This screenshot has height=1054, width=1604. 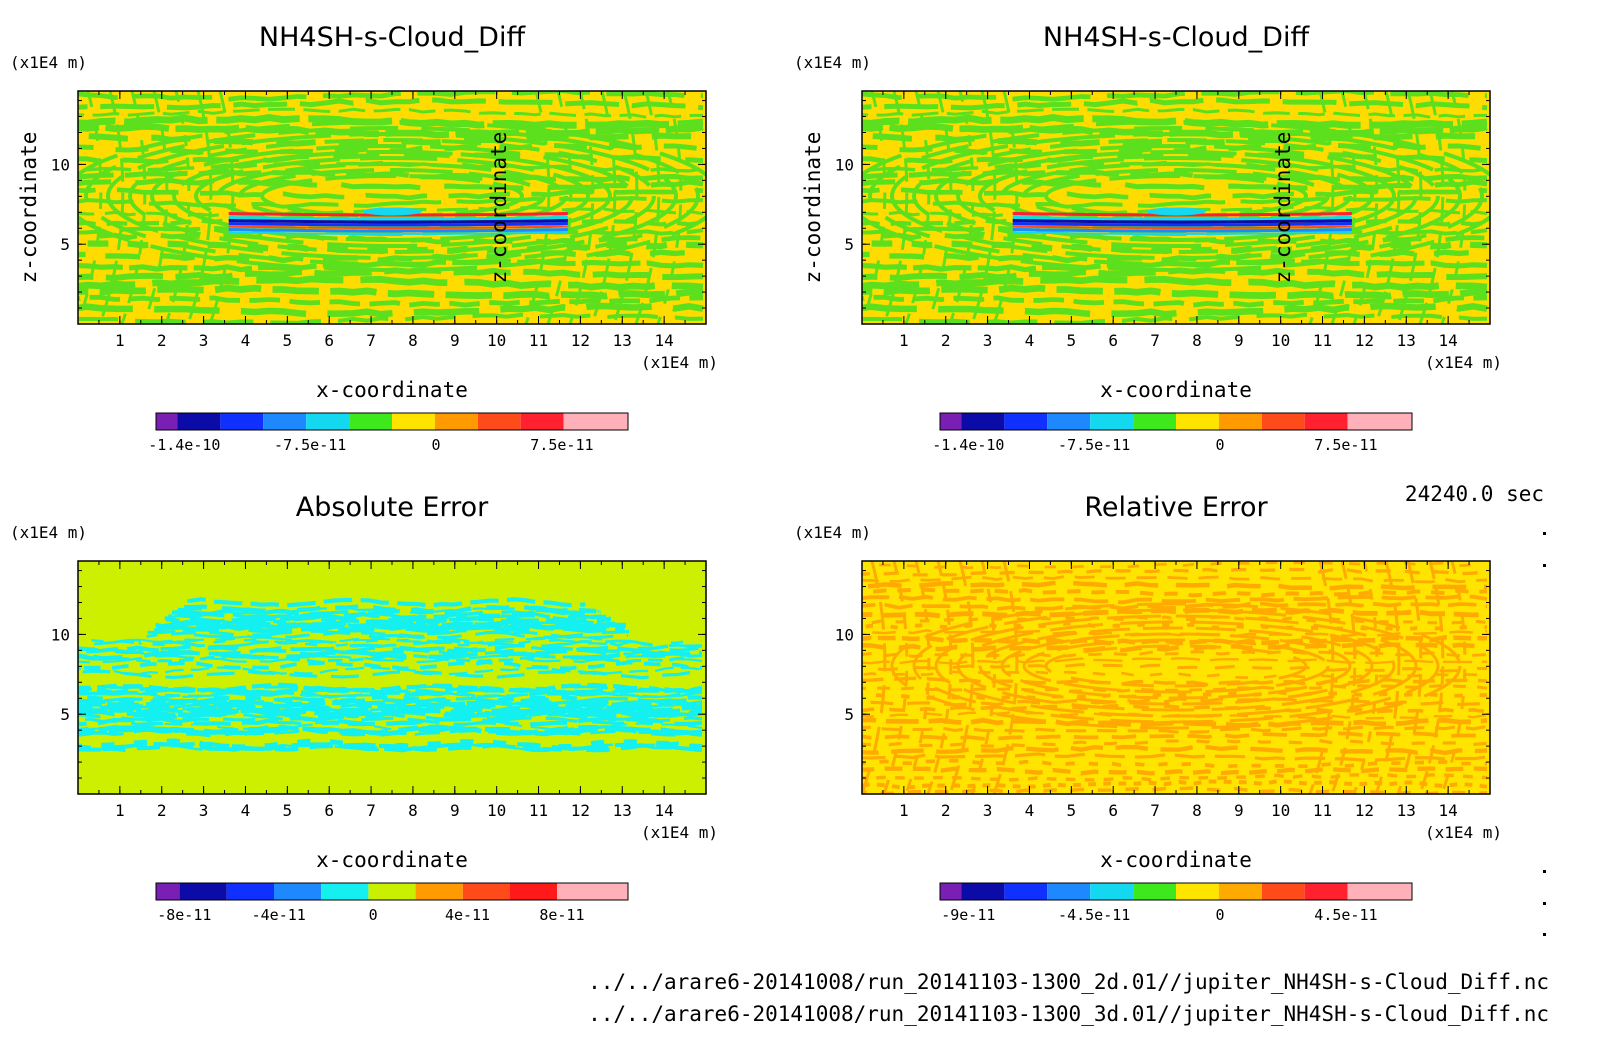 I want to click on x-tick-label: 12, so click(x=1364, y=810).